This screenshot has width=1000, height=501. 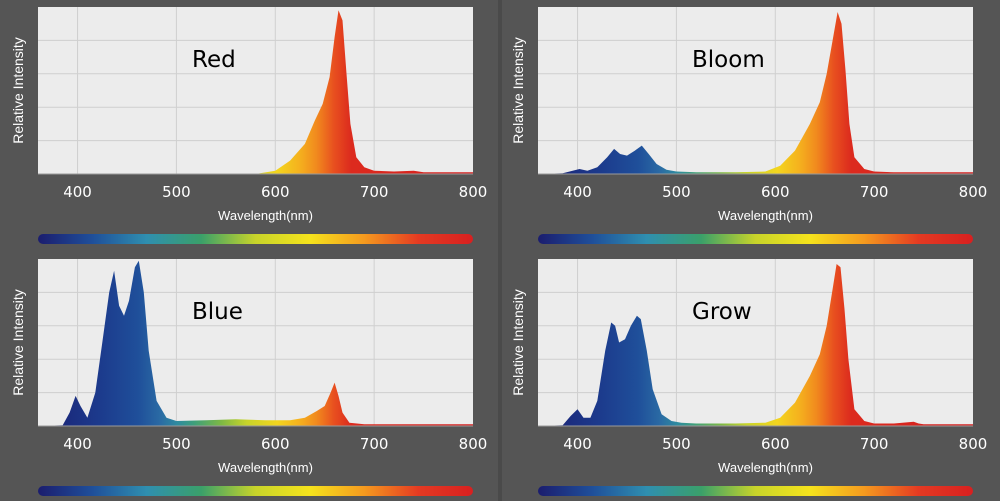 What do you see at coordinates (755, 345) in the screenshot?
I see `spectrum-area-grow` at bounding box center [755, 345].